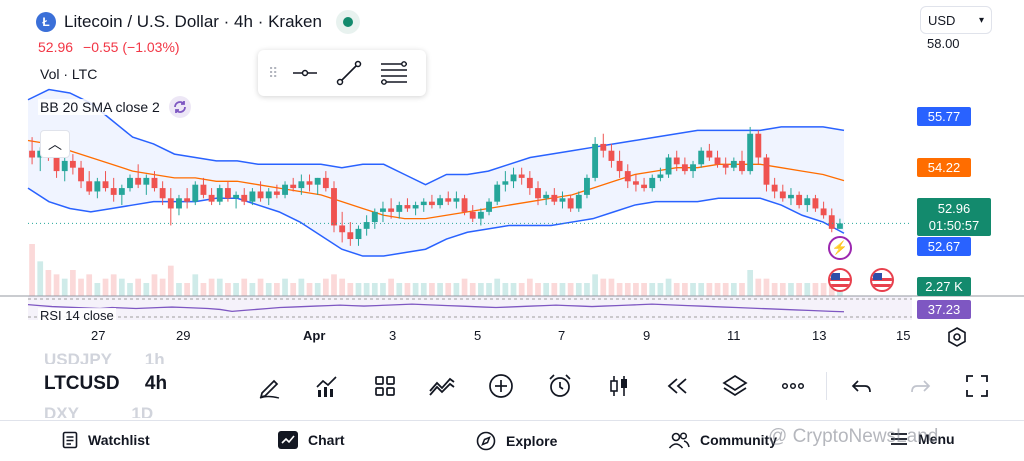 The height and width of the screenshot is (461, 1024). I want to click on replay-button, so click(678, 386).